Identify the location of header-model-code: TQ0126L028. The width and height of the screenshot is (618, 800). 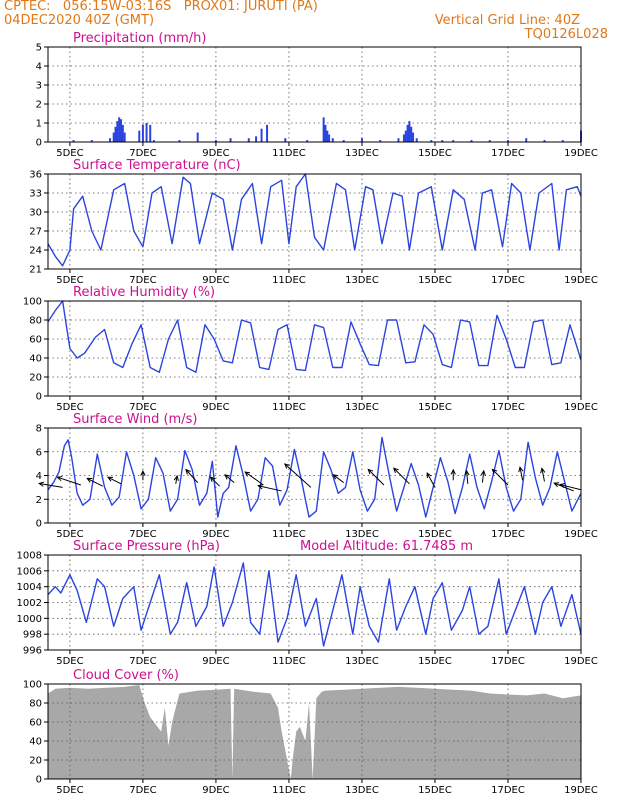
(566, 34).